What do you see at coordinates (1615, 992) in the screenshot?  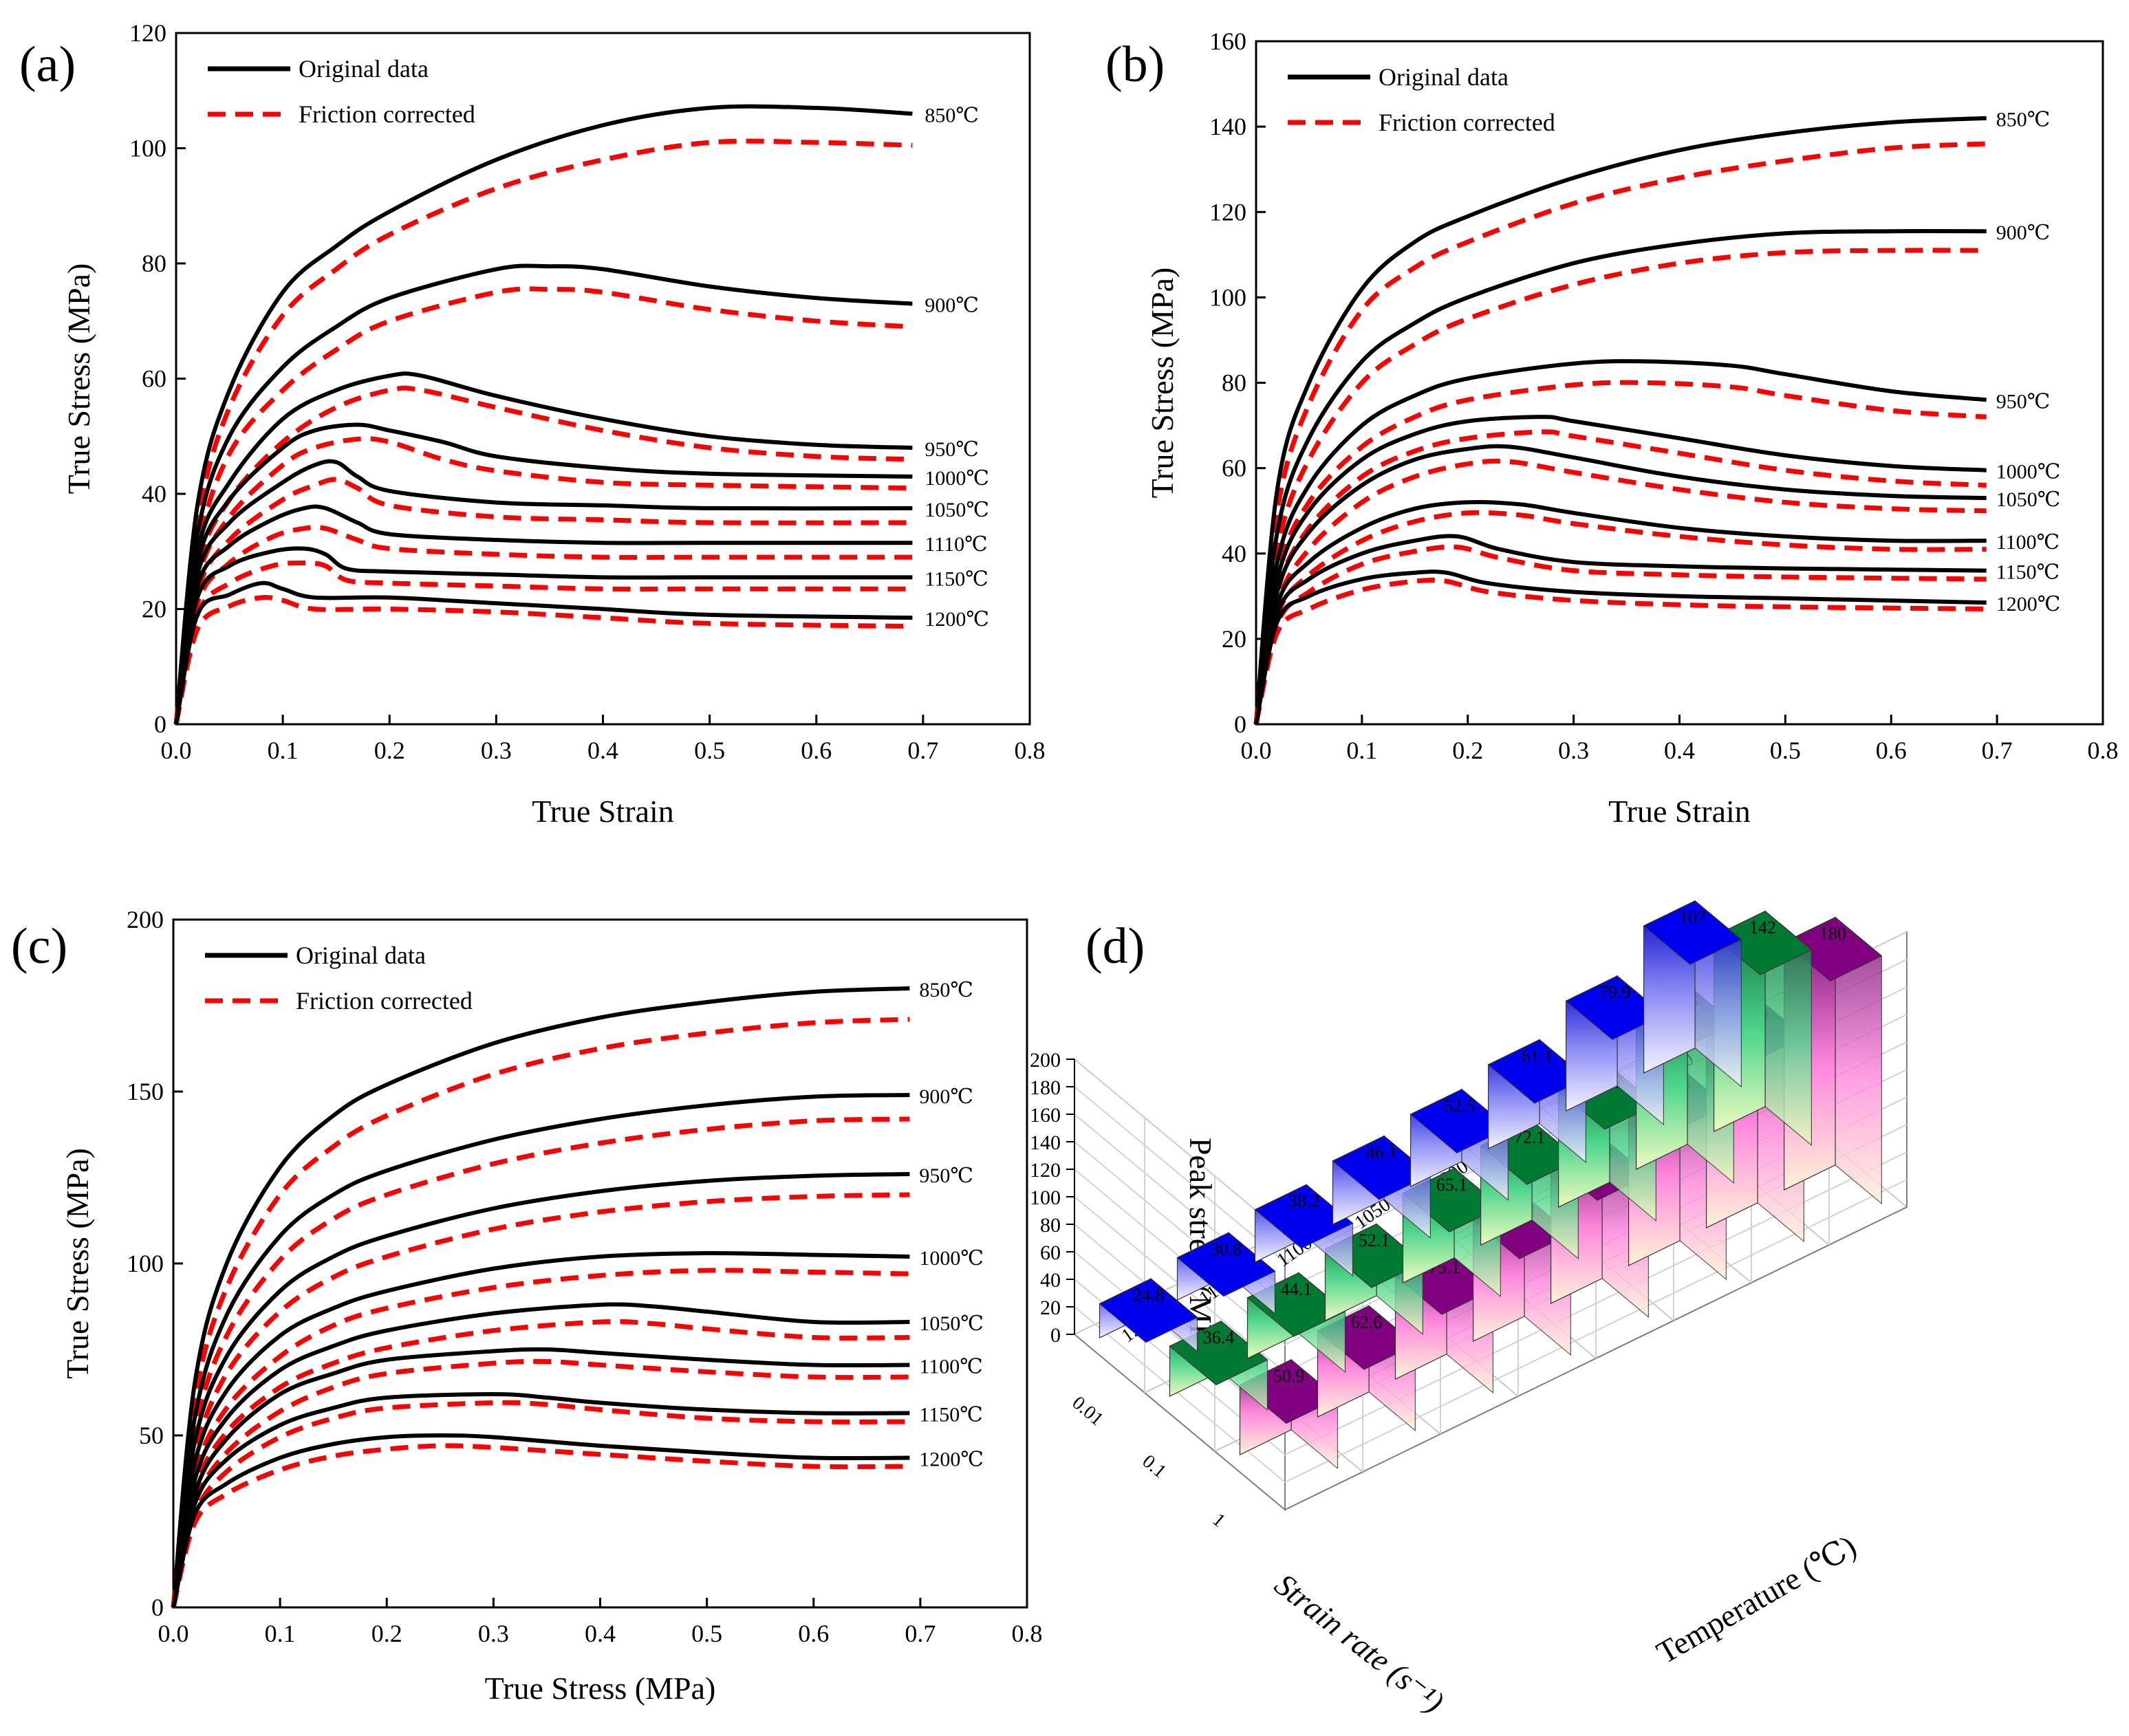 I see `bar-value-label: 79.9` at bounding box center [1615, 992].